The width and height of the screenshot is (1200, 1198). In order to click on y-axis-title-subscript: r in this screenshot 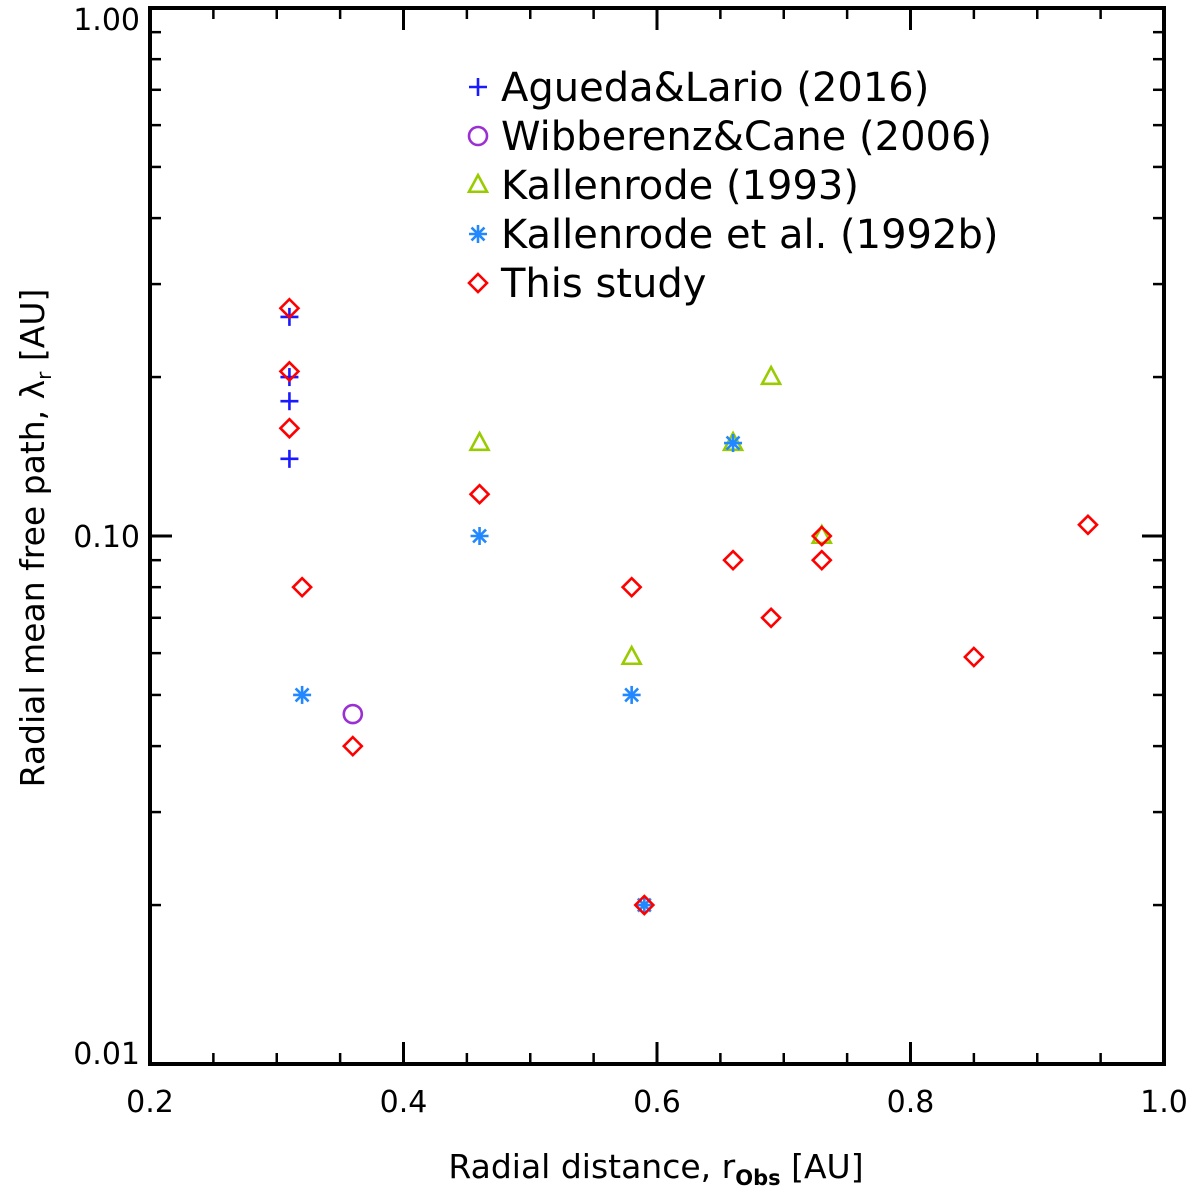, I will do `click(44, 375)`.